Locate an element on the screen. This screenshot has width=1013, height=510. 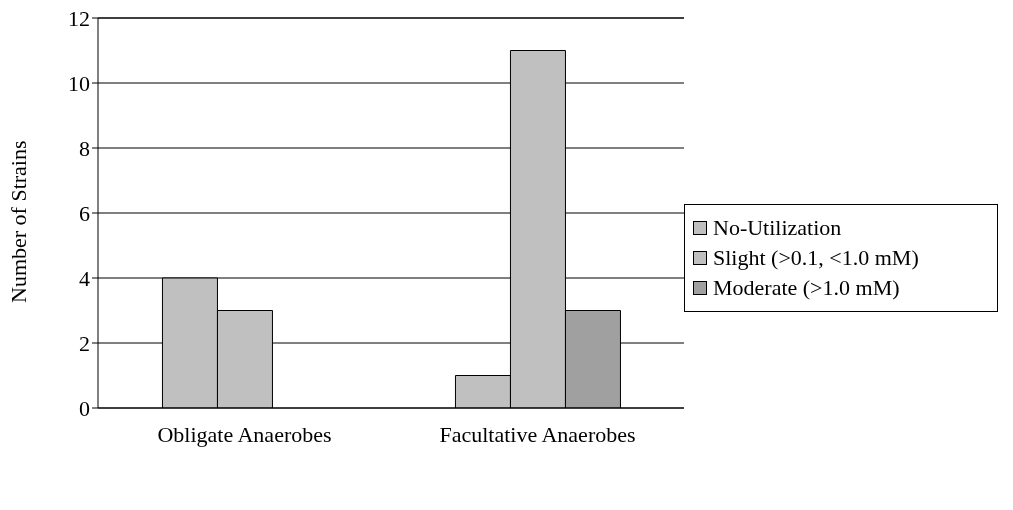
y-axis-title: Number of Strains is located at coordinates (18, 221).